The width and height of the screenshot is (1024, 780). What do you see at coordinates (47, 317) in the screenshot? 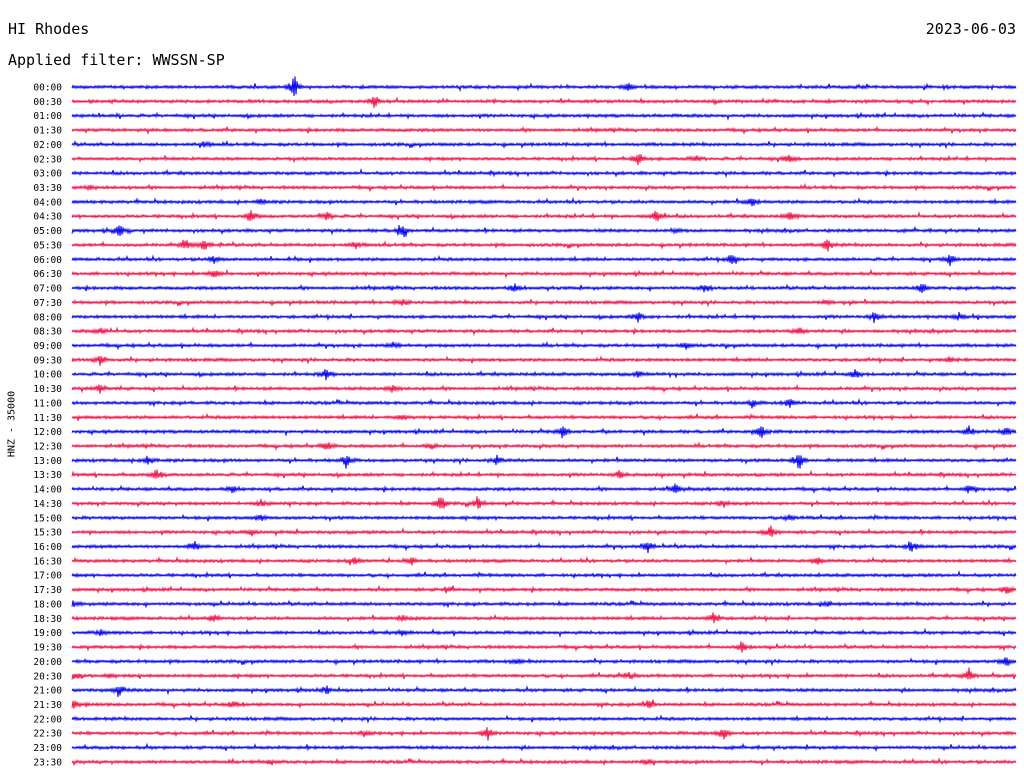
I see `row-time-label: 08:00` at bounding box center [47, 317].